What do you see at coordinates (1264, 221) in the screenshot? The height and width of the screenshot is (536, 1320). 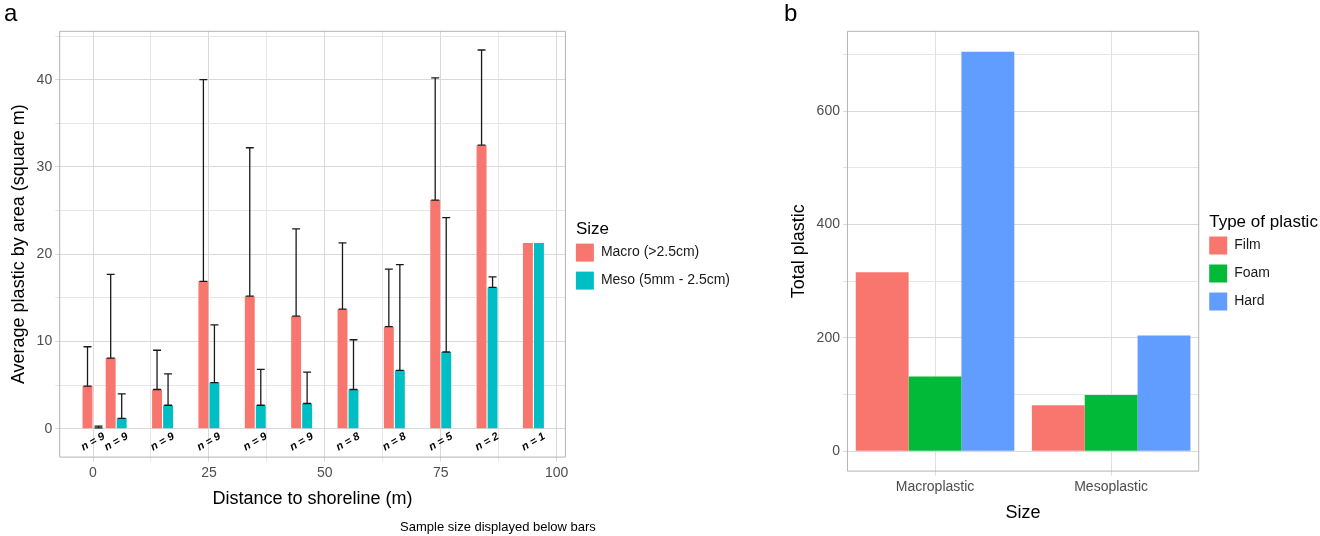 I see `legend-title: Type of plastic` at bounding box center [1264, 221].